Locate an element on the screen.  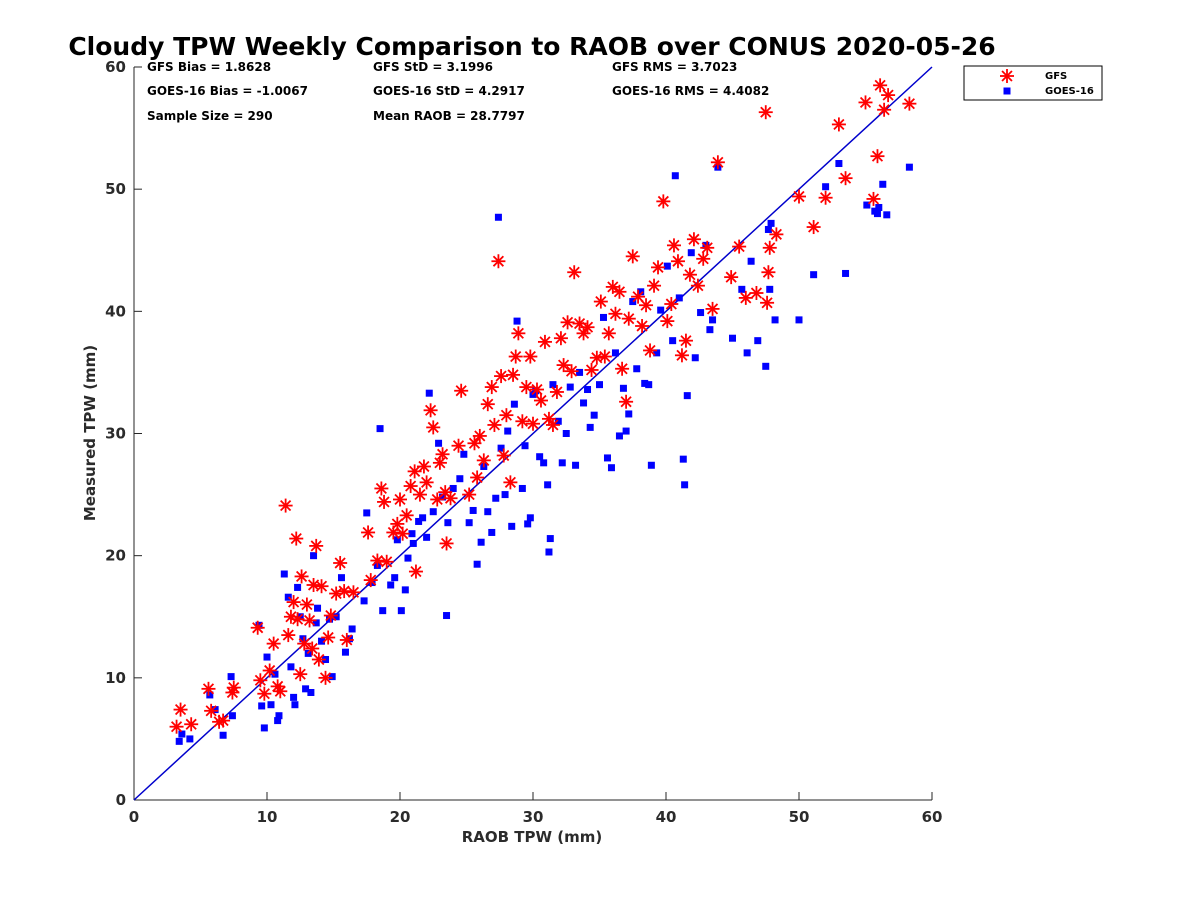
x-axis-label: RAOB TPW (mm) is located at coordinates (532, 837).